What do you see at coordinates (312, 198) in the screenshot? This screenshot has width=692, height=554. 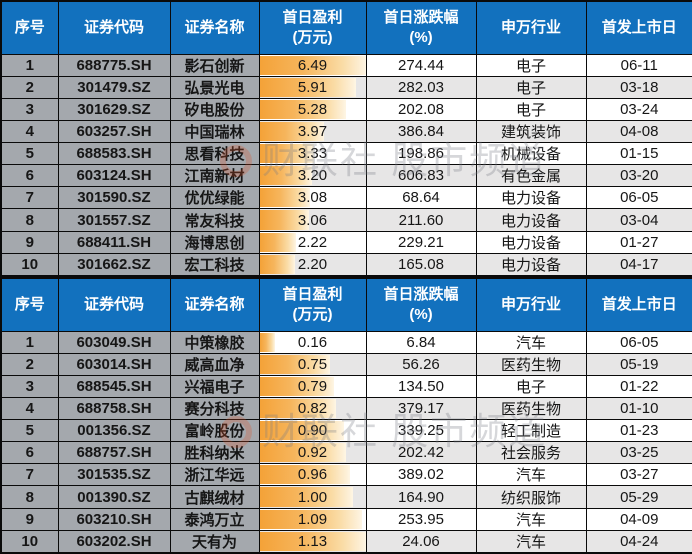 I see `profit-value: 3.08` at bounding box center [312, 198].